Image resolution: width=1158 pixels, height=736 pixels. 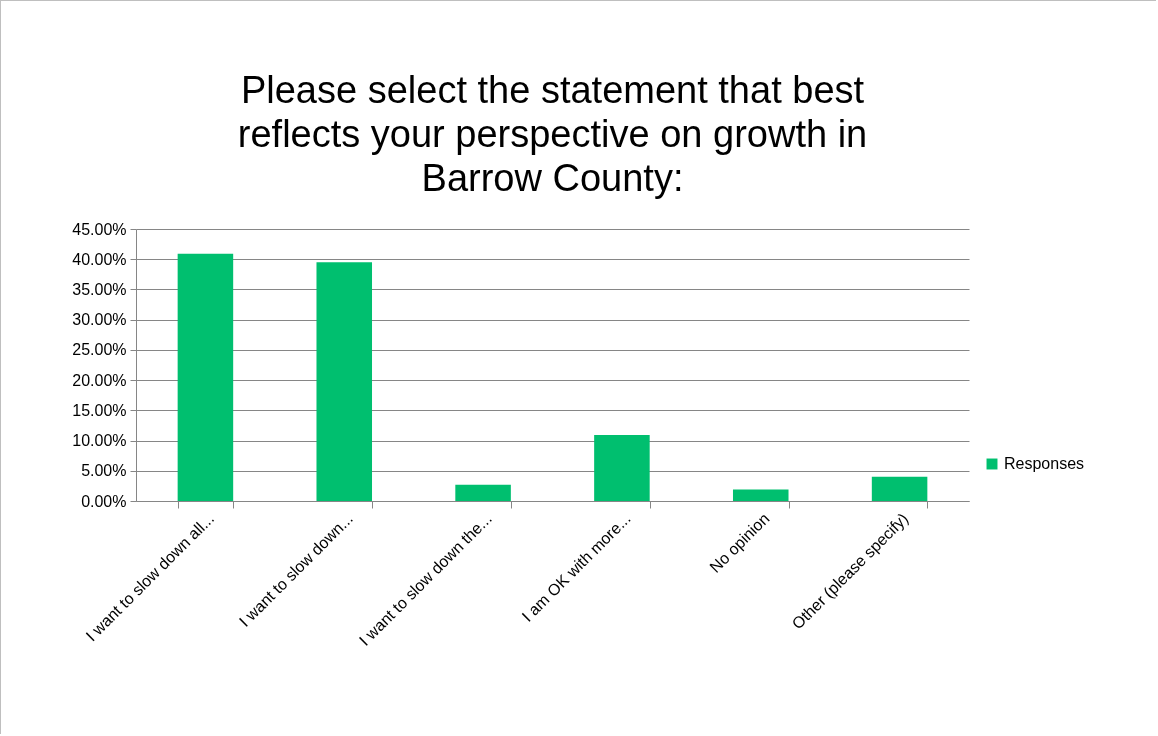 What do you see at coordinates (1044, 463) in the screenshot?
I see `legend-label: Responses` at bounding box center [1044, 463].